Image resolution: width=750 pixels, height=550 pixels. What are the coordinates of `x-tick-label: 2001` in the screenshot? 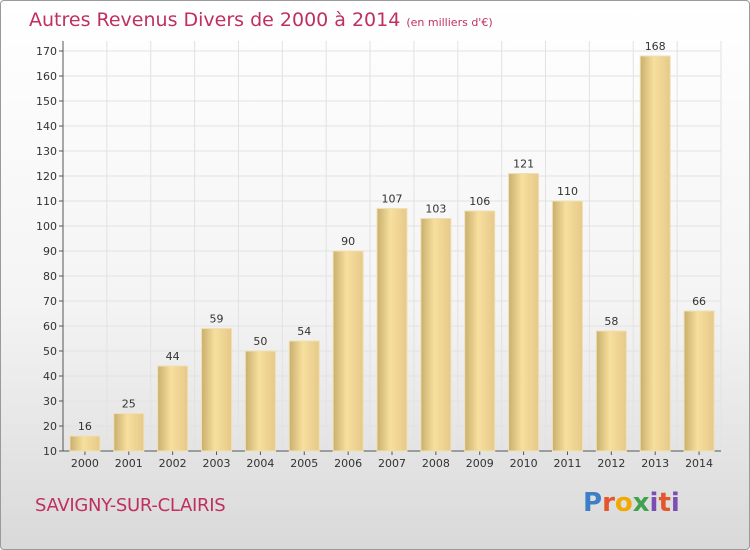 It's located at (129, 463).